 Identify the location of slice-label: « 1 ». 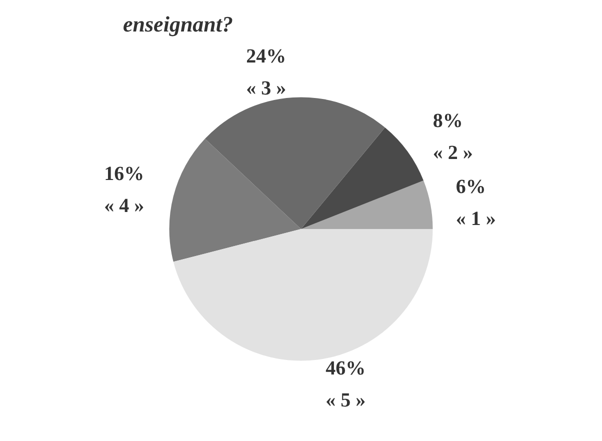
(476, 219).